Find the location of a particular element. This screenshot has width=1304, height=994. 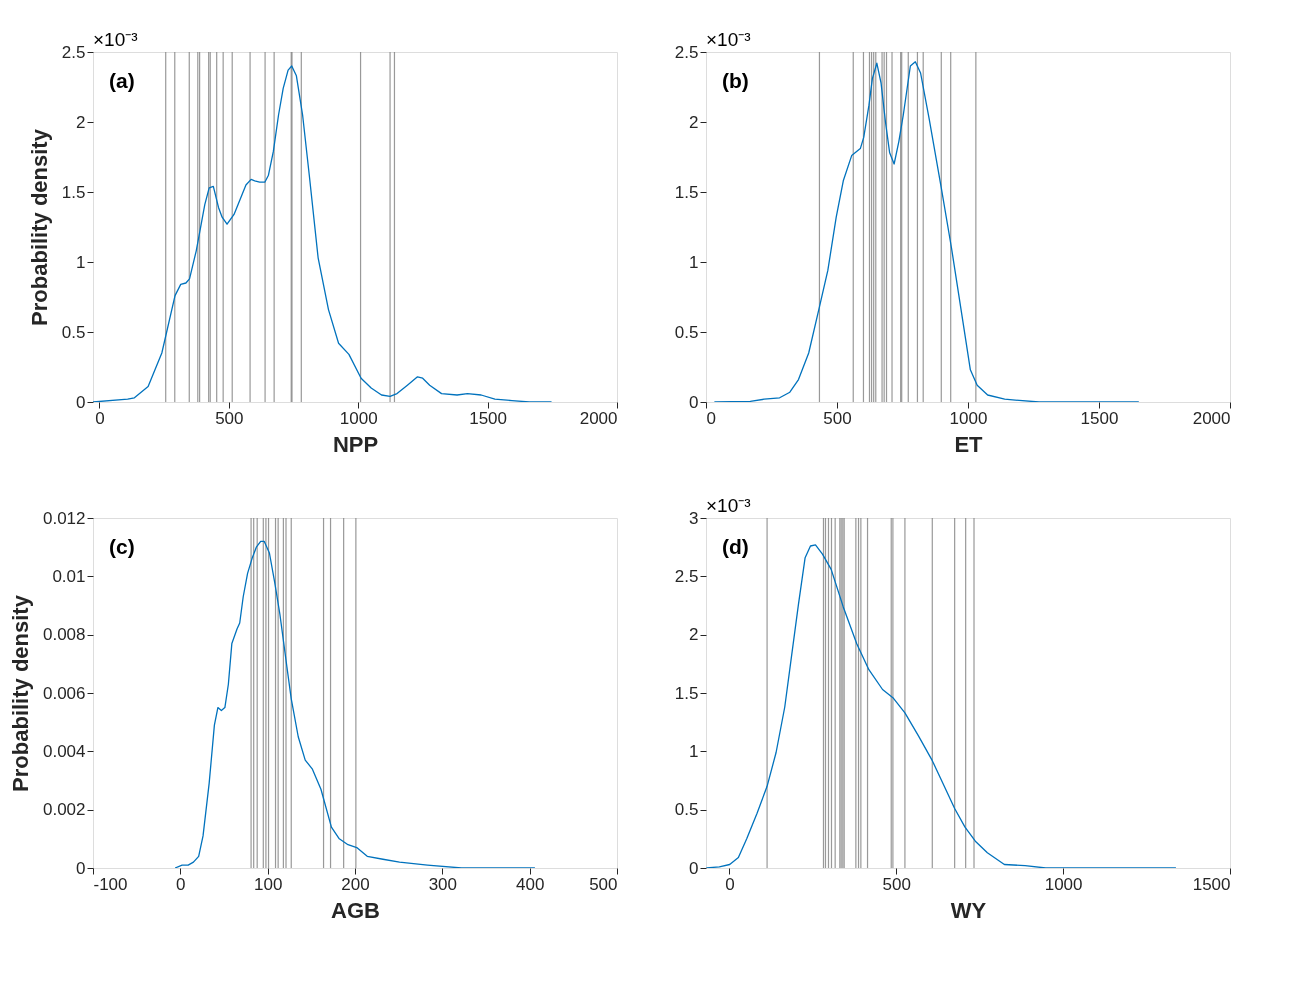

x-axis-title: NPP is located at coordinates (355, 444).